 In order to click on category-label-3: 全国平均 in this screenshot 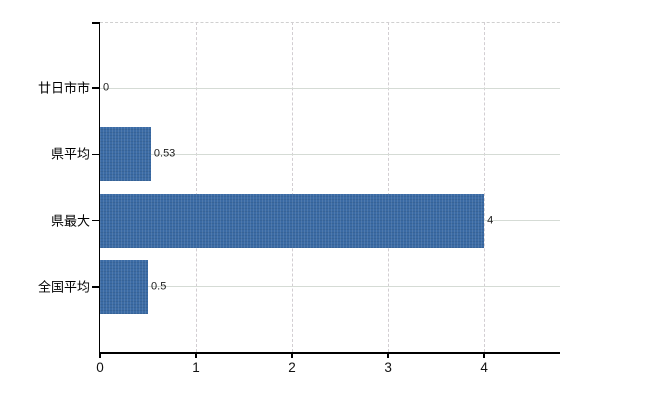, I will do `click(63, 287)`.